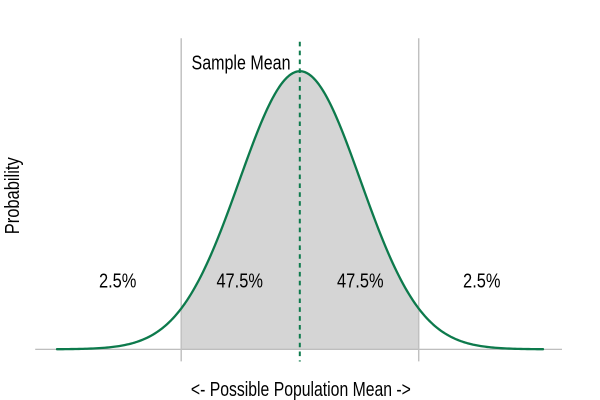  I want to click on svg-text: Probability, so click(13, 195).